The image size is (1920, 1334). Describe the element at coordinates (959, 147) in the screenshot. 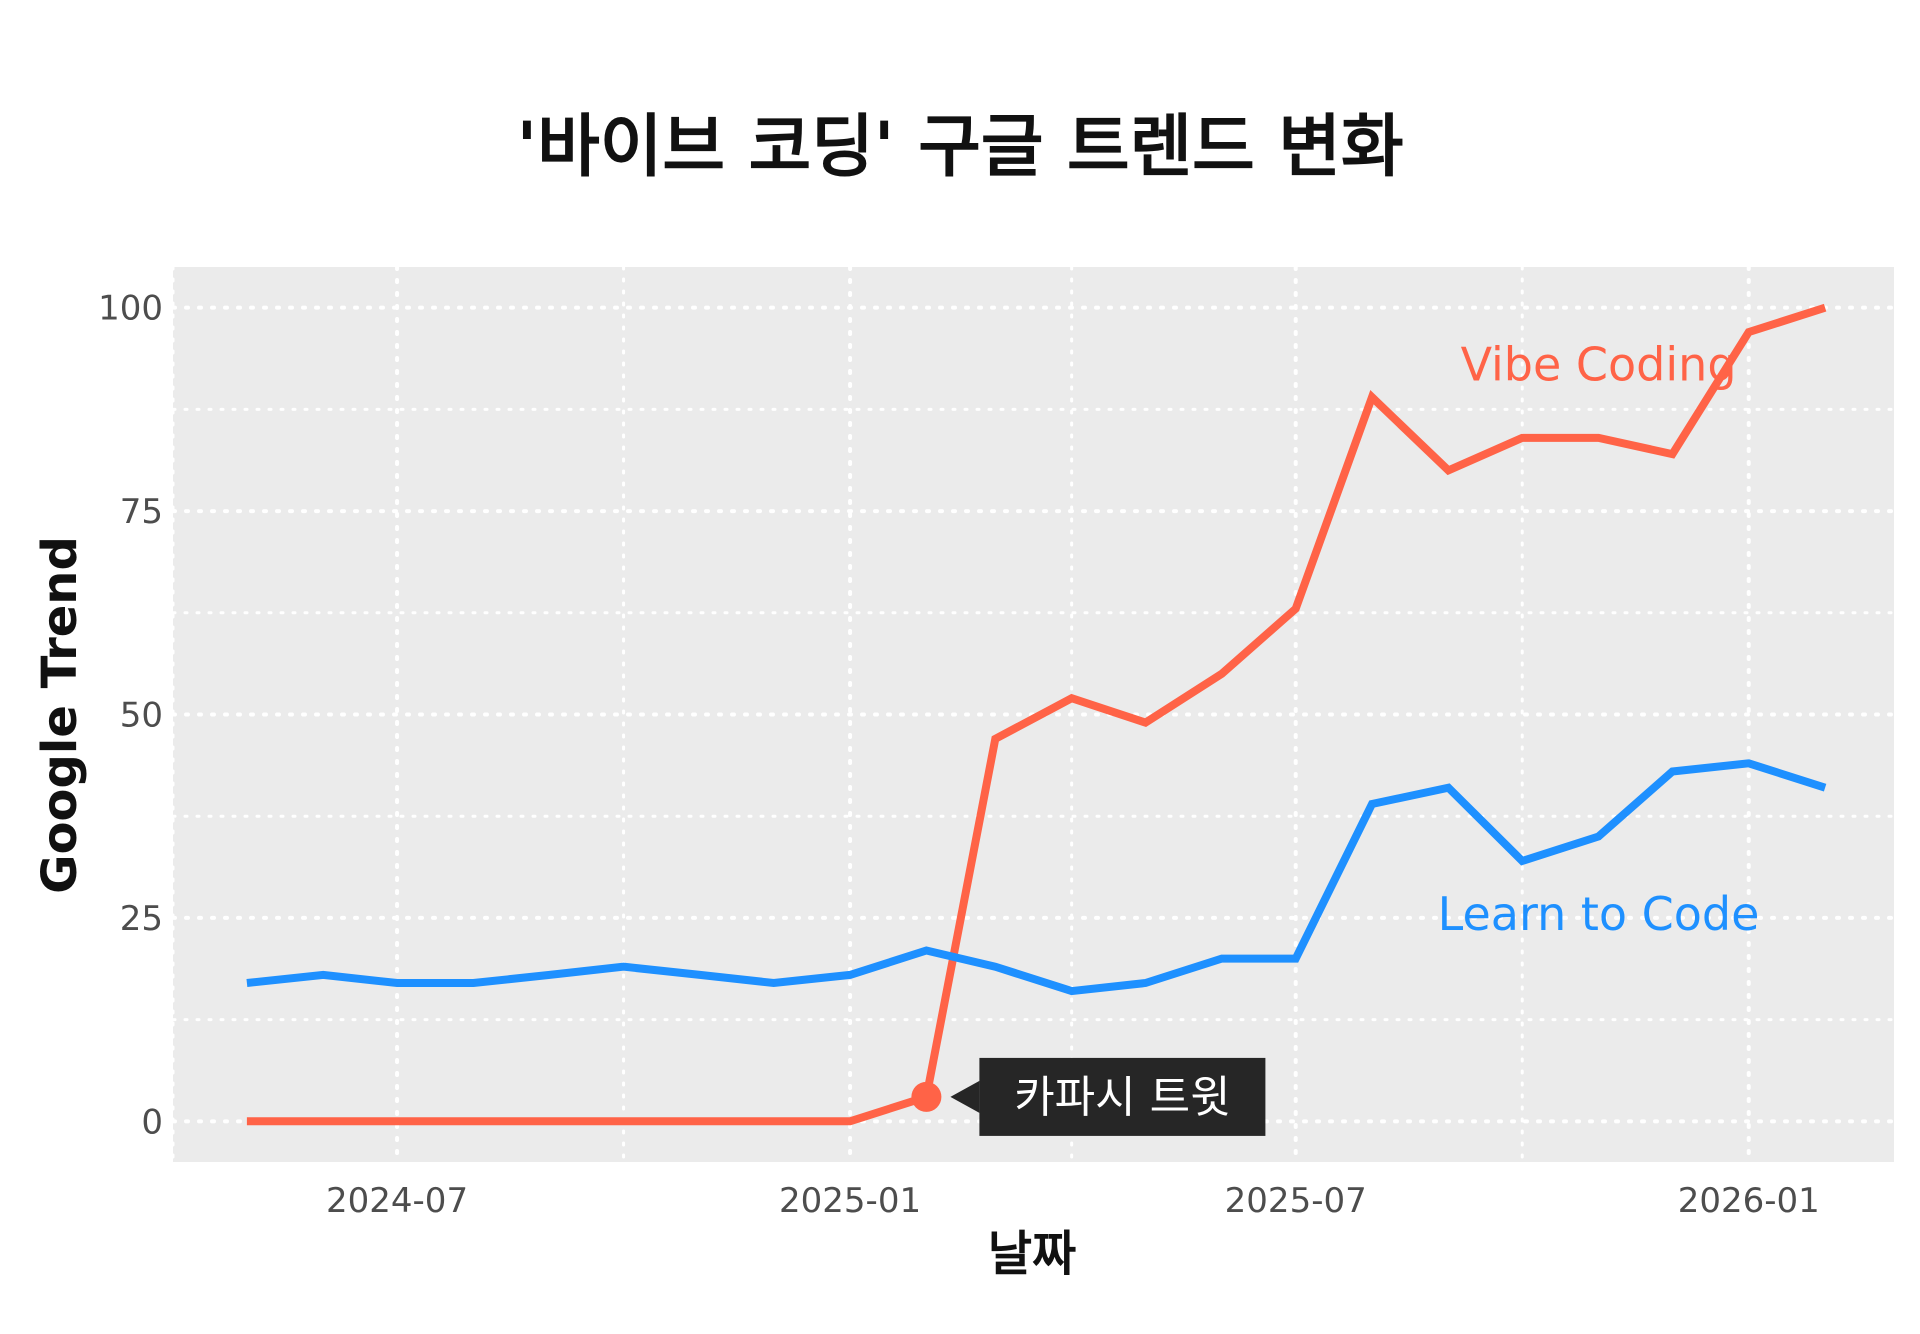

I see `chart-title: '바이브 코딩' 구글 트렌드 변화` at that location.